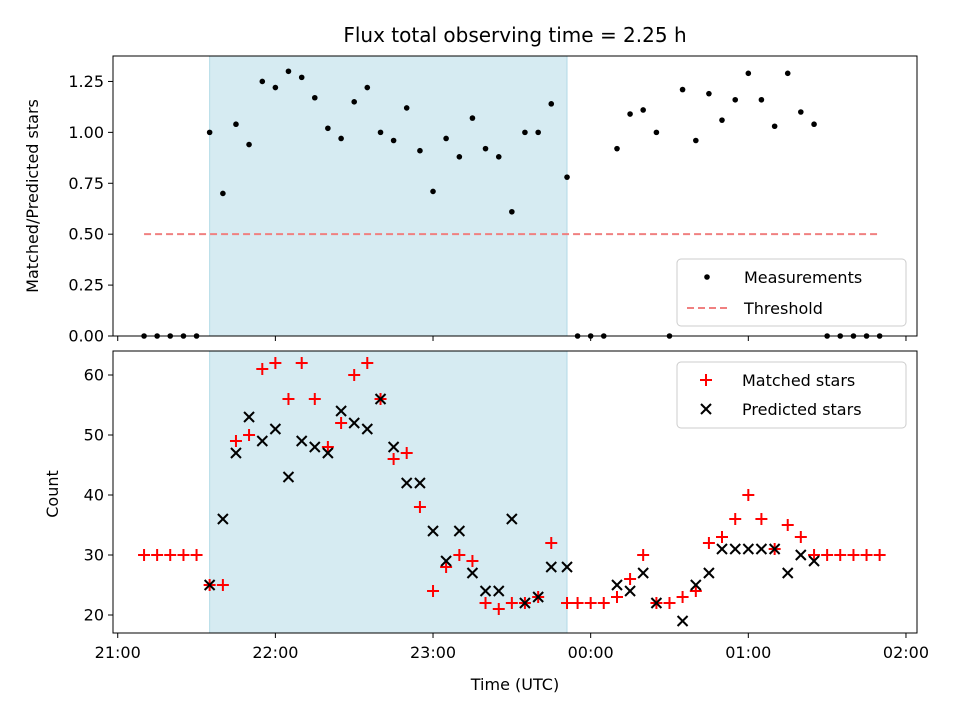 The image size is (960, 720). I want to click on bottom-legend: Matched stars Predicted stars, so click(791, 395).